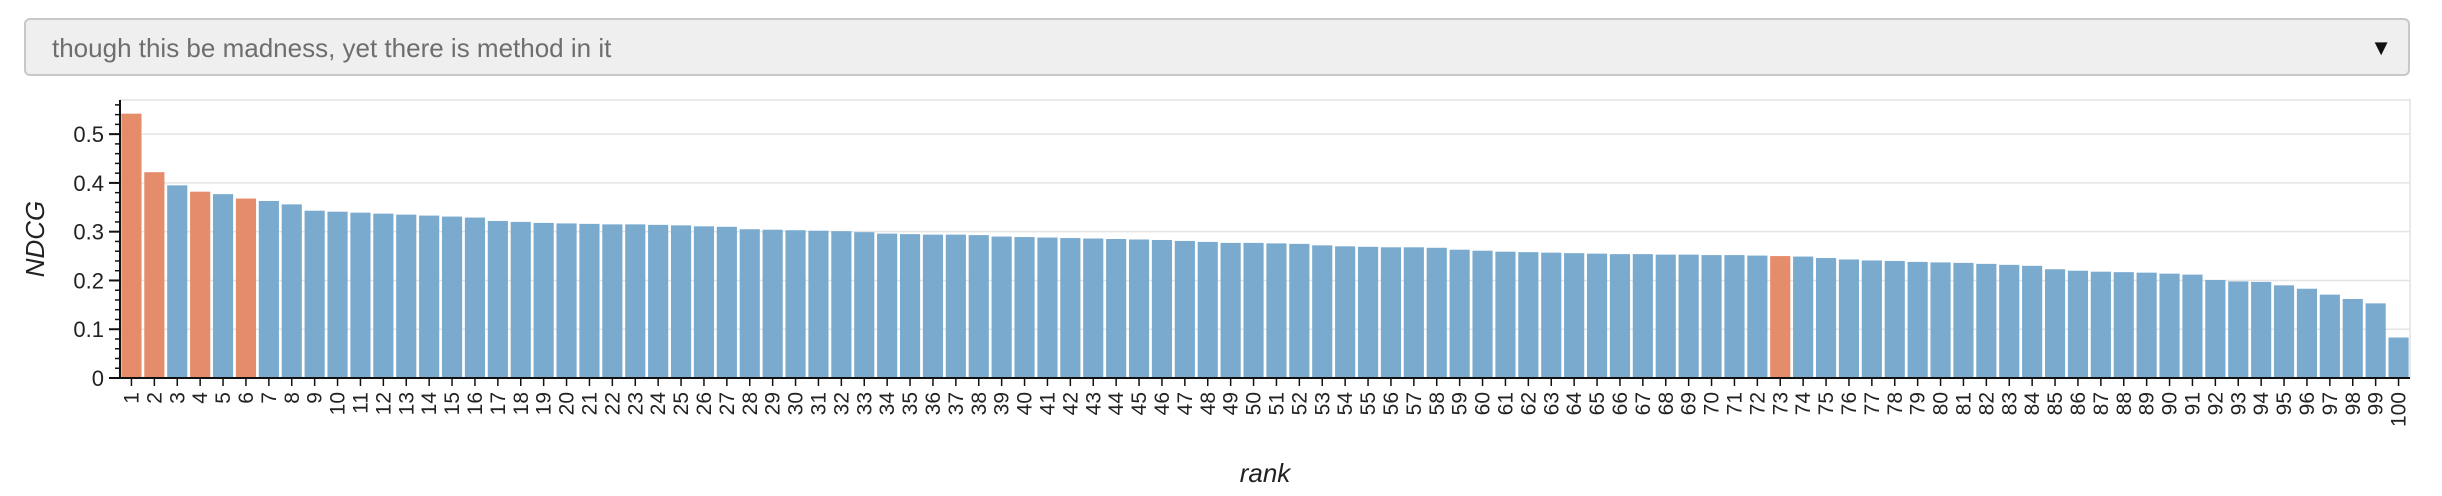  I want to click on x-tick-label: 70, so click(1712, 403).